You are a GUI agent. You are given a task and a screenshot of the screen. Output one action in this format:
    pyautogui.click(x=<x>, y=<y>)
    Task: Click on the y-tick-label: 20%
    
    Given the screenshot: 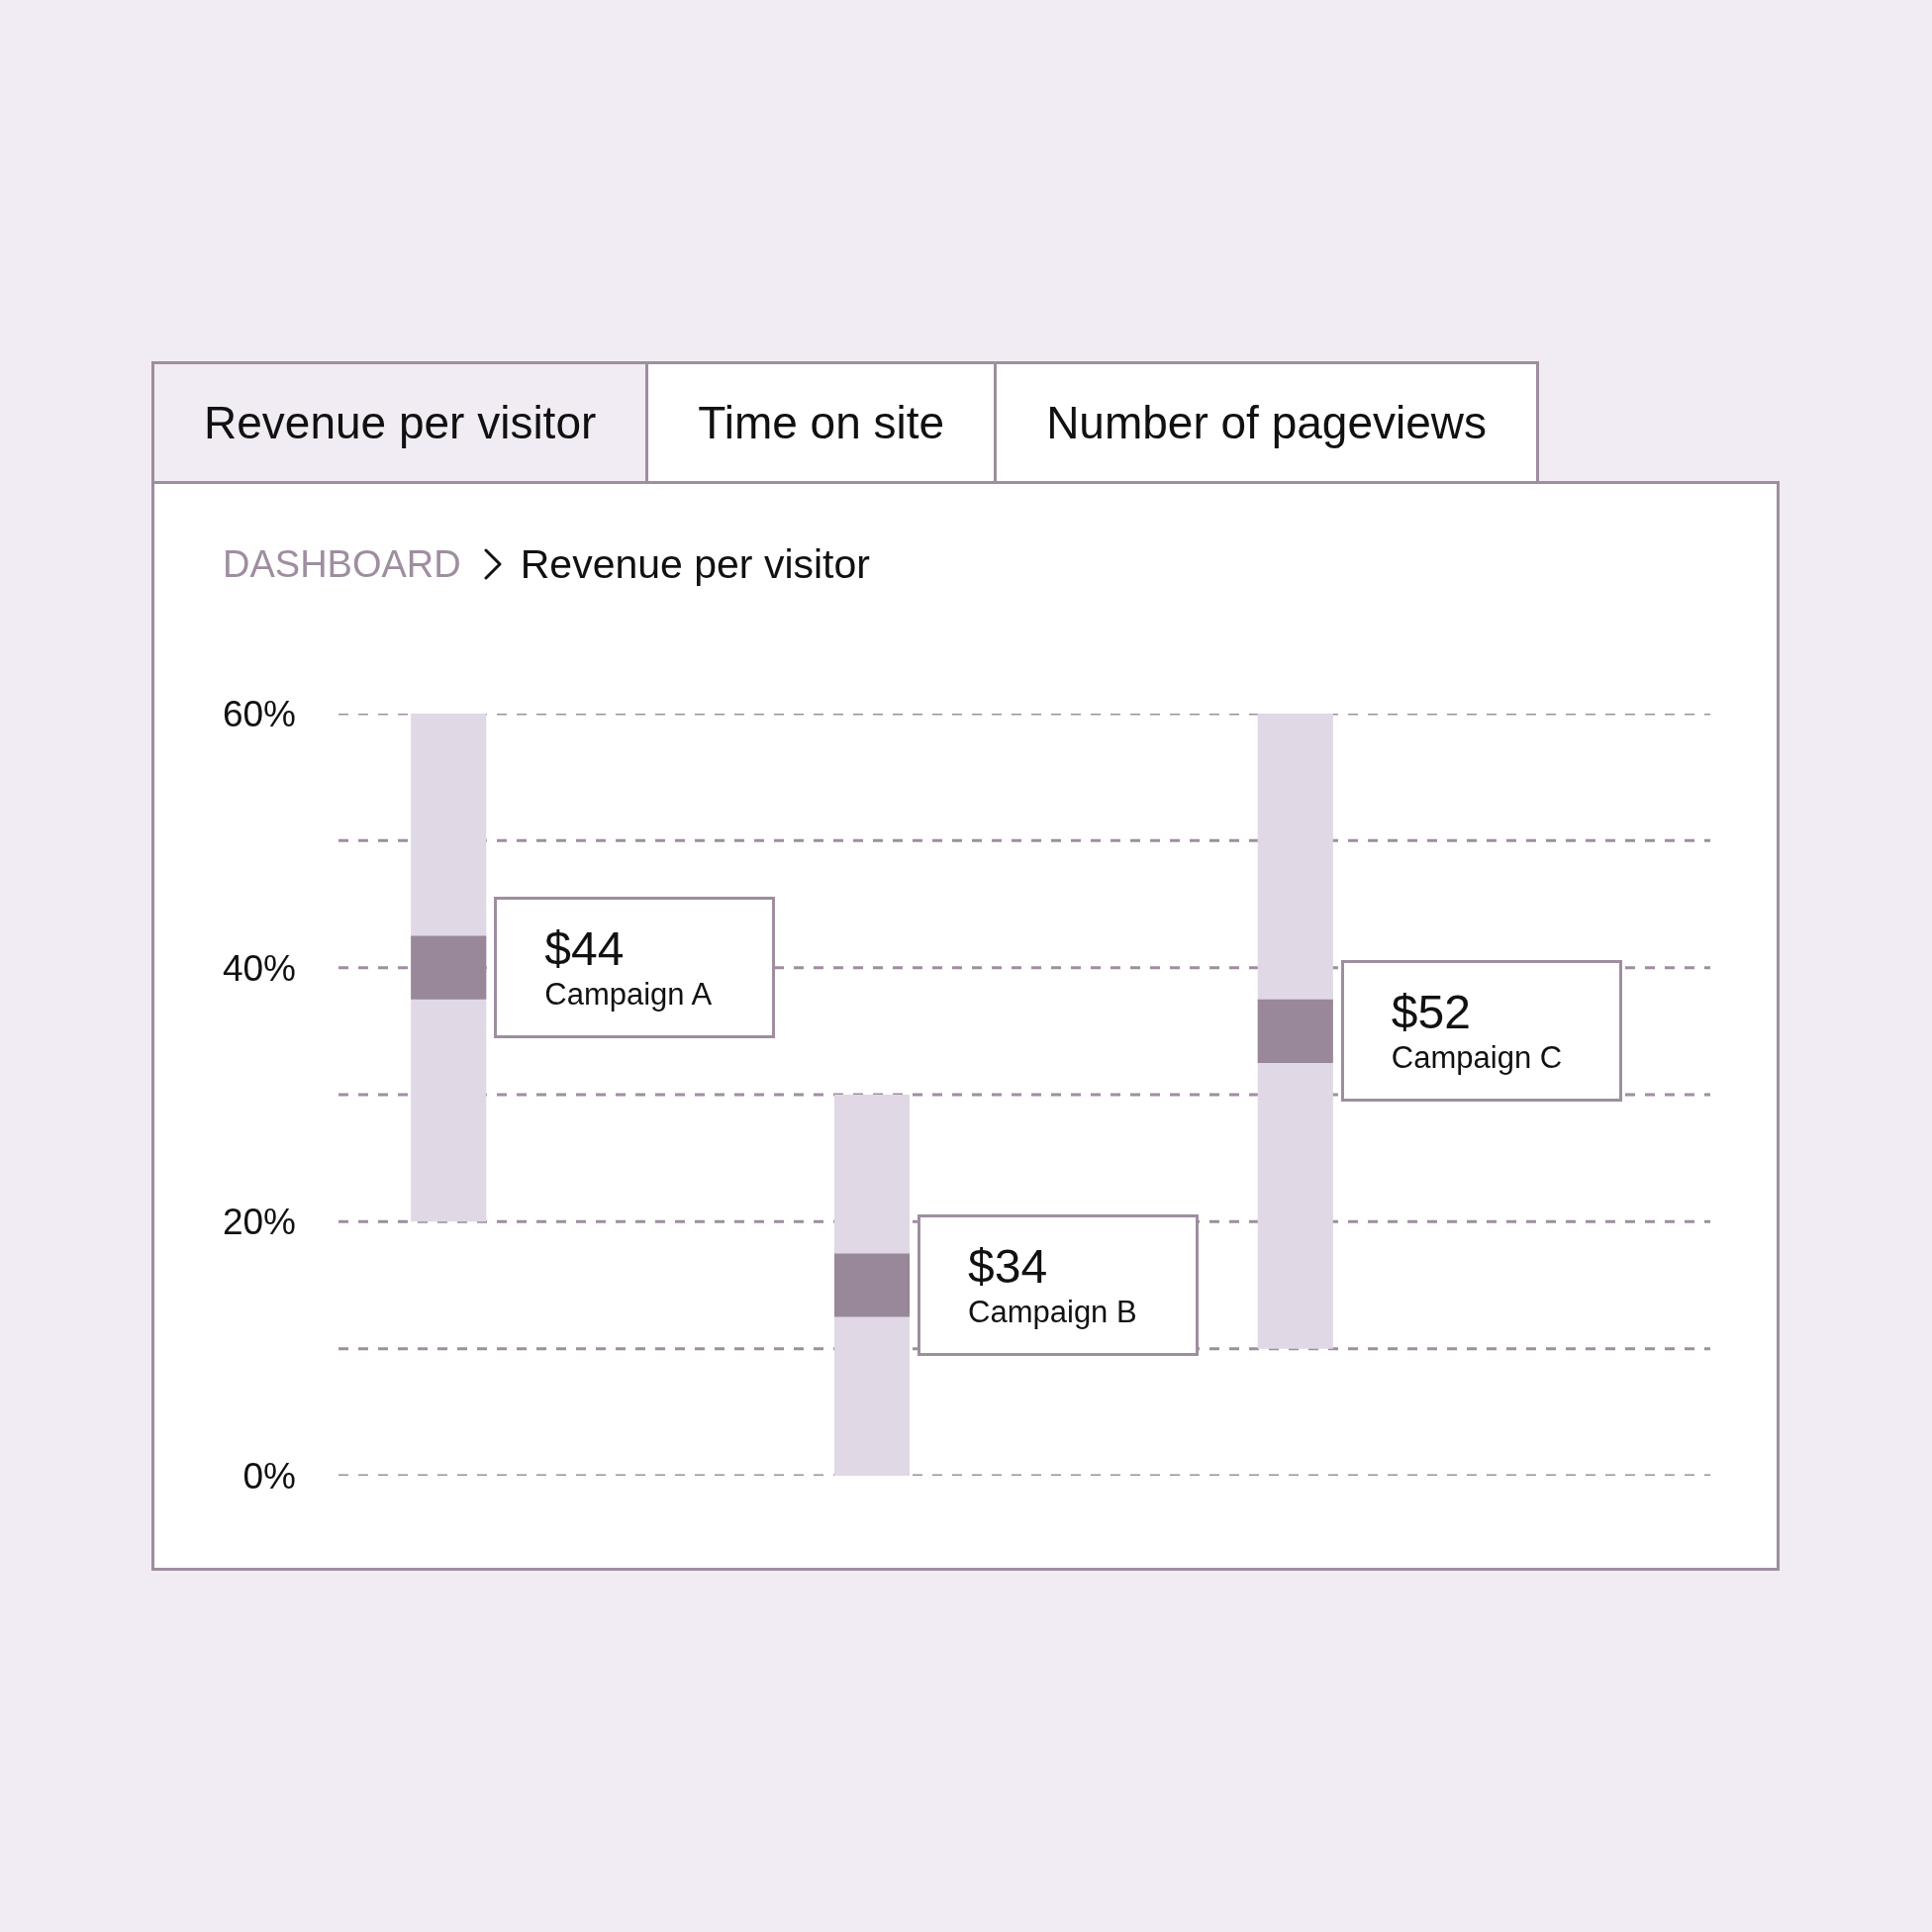 What is the action you would take?
    pyautogui.click(x=259, y=1222)
    